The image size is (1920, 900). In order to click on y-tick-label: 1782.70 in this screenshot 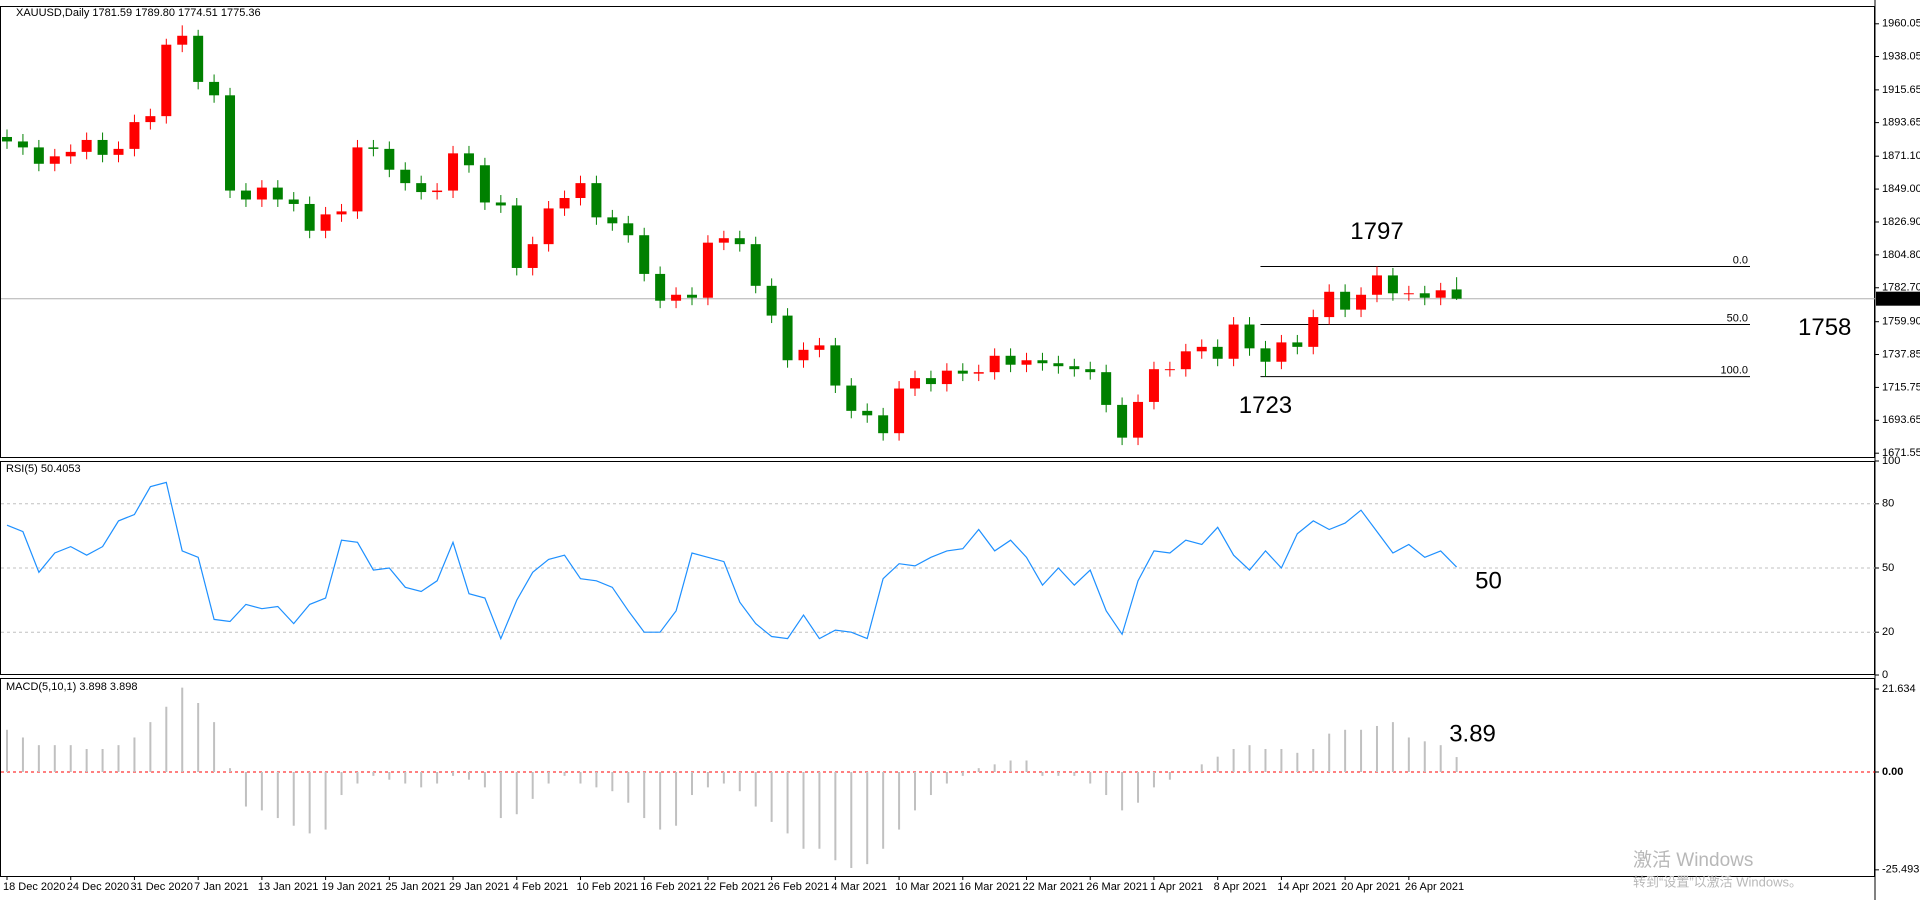, I will do `click(1901, 288)`.